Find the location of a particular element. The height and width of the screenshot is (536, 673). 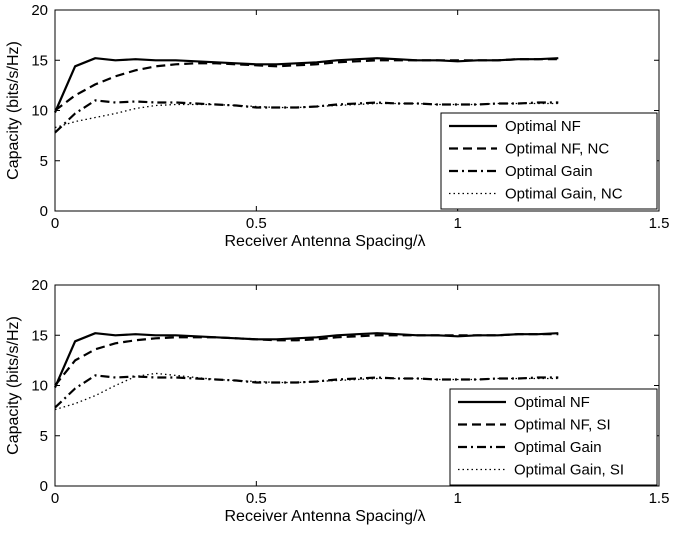

legend-label-2: Optimal NF, SI is located at coordinates (562, 425).